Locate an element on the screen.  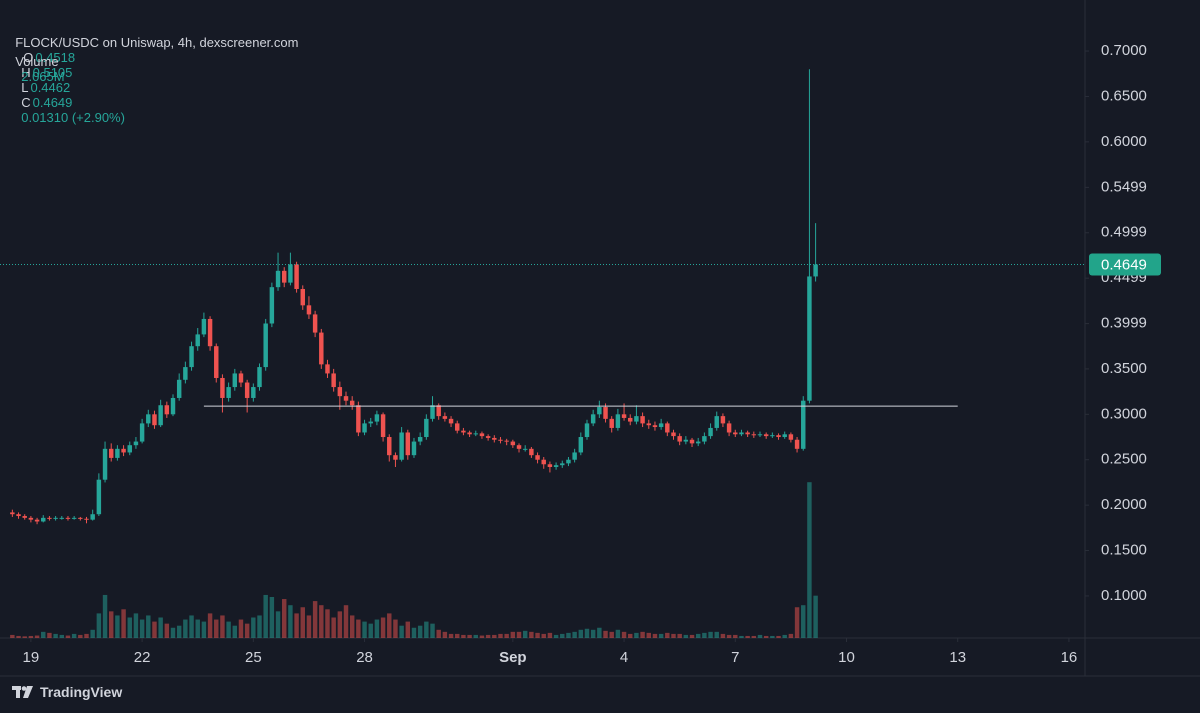
last-price-box is located at coordinates (1125, 264).